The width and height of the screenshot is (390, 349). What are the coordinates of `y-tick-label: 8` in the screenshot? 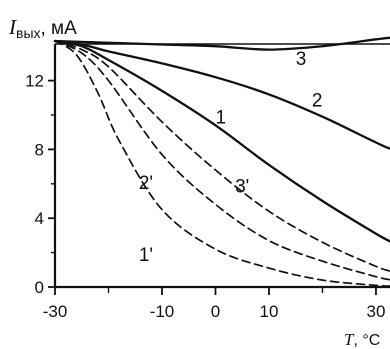 It's located at (39, 149).